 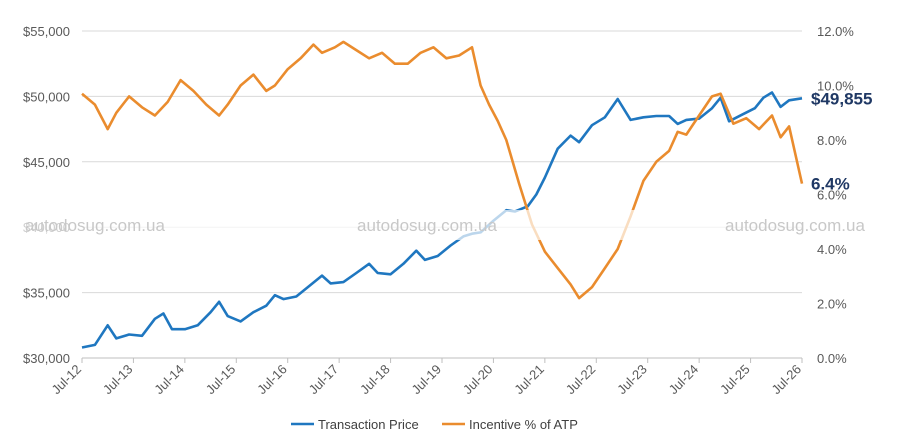 I want to click on x-tick-label: Jul-24, so click(x=684, y=380).